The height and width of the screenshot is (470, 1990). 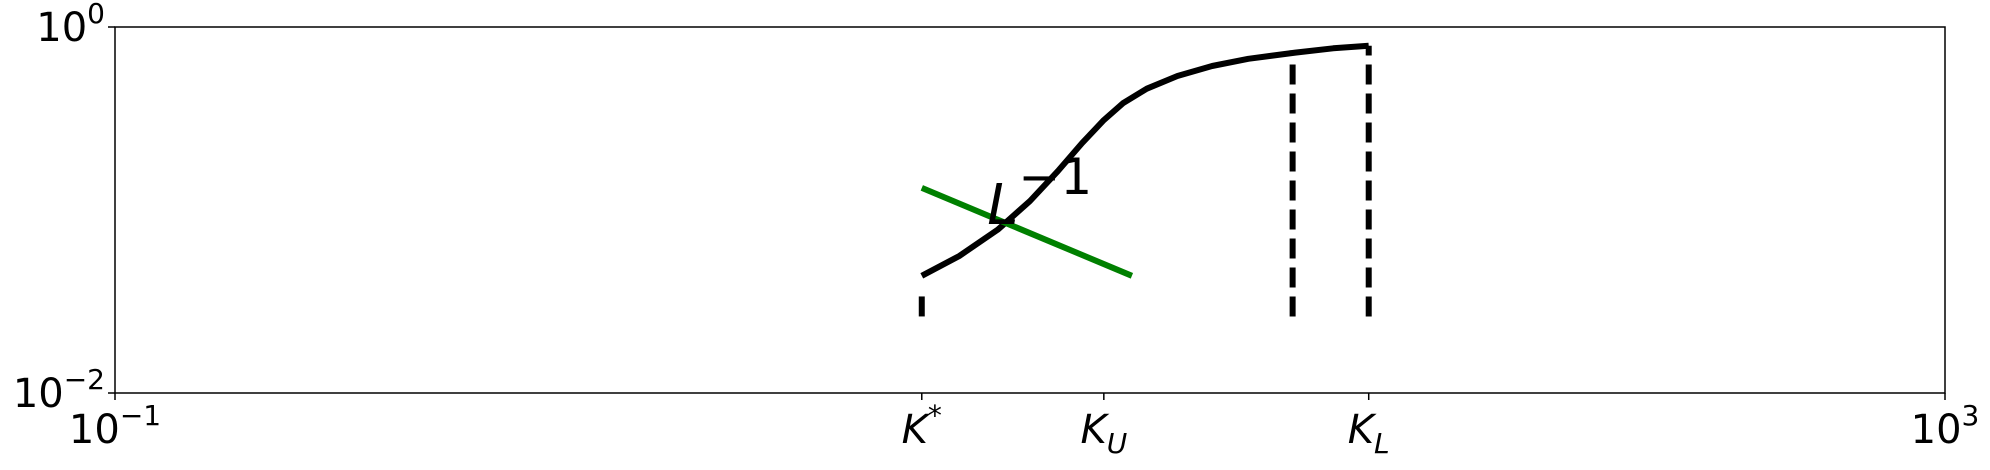 I want to click on x-symbol-tick-label-1: KU, so click(x=1103, y=433).